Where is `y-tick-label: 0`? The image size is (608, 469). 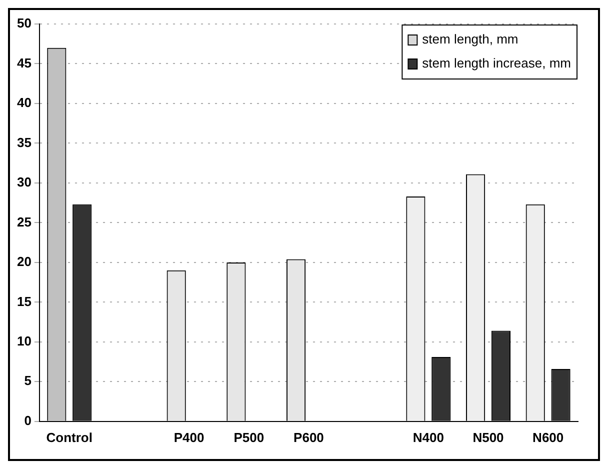 y-tick-label: 0 is located at coordinates (28, 420).